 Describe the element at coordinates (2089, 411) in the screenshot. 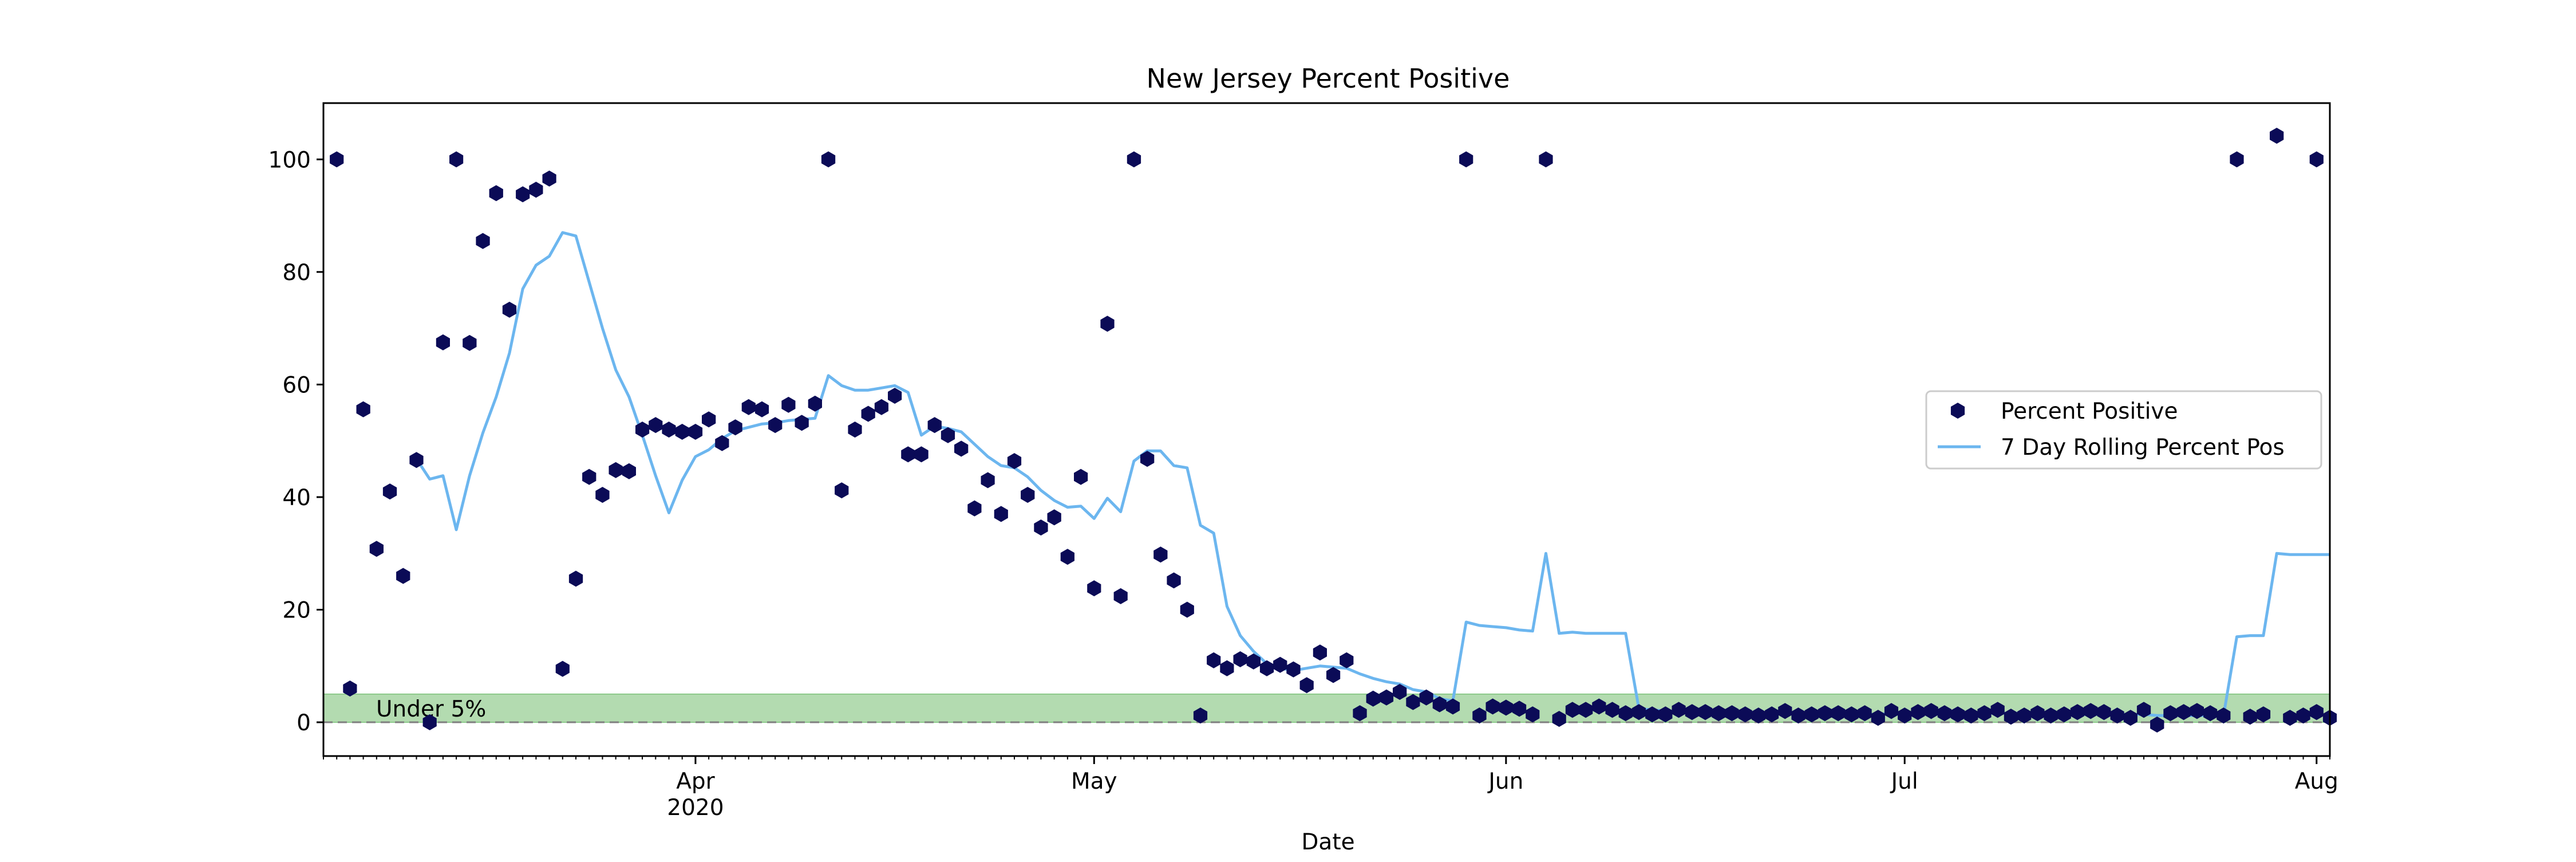

I see `legend-label-percent-positive: Percent Positive` at that location.